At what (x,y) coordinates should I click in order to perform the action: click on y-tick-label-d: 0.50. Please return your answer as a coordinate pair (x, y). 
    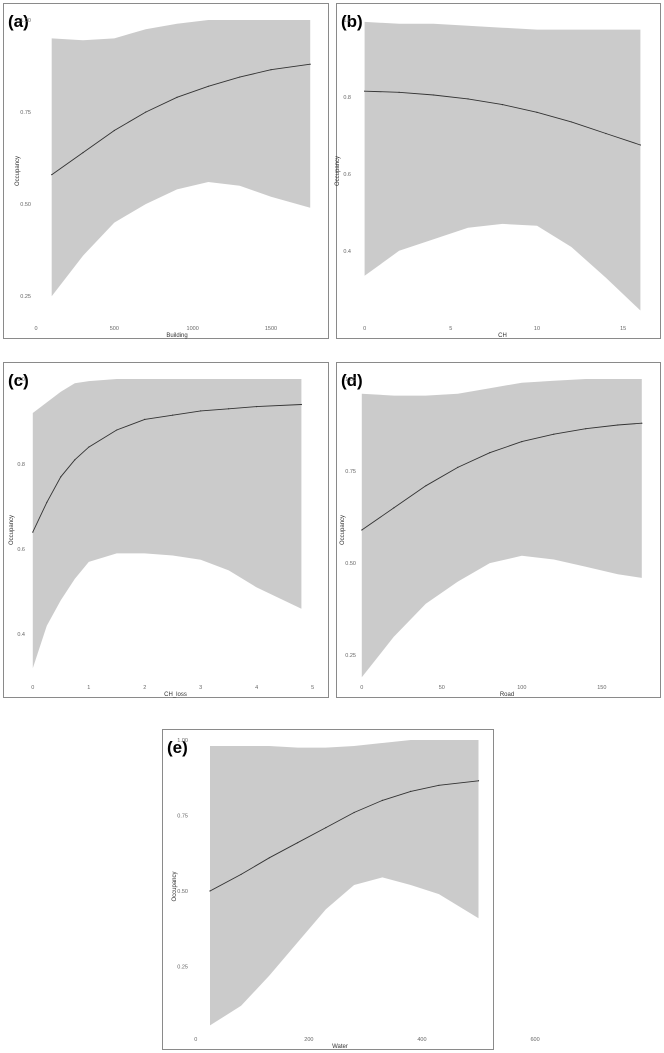
    Looking at the image, I should click on (350, 564).